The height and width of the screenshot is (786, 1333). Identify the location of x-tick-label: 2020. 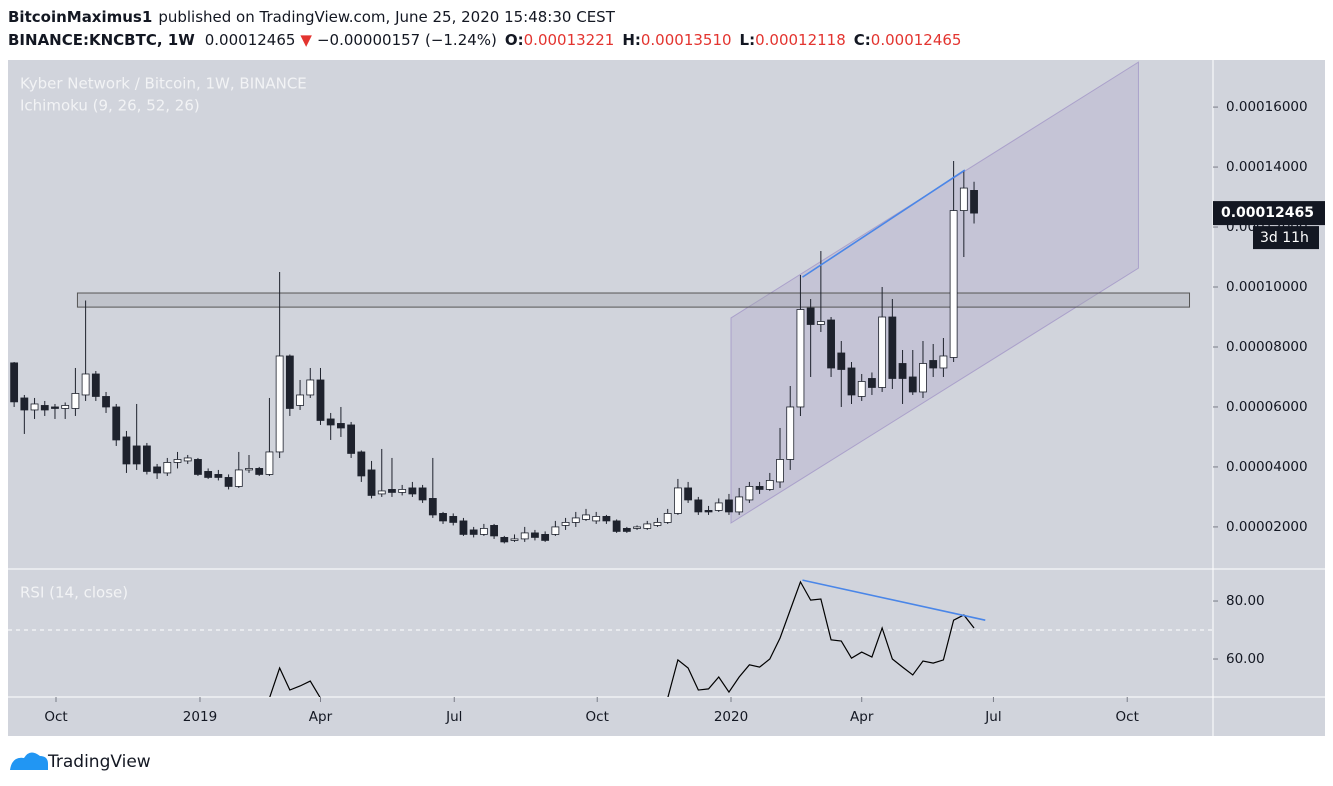
(731, 717).